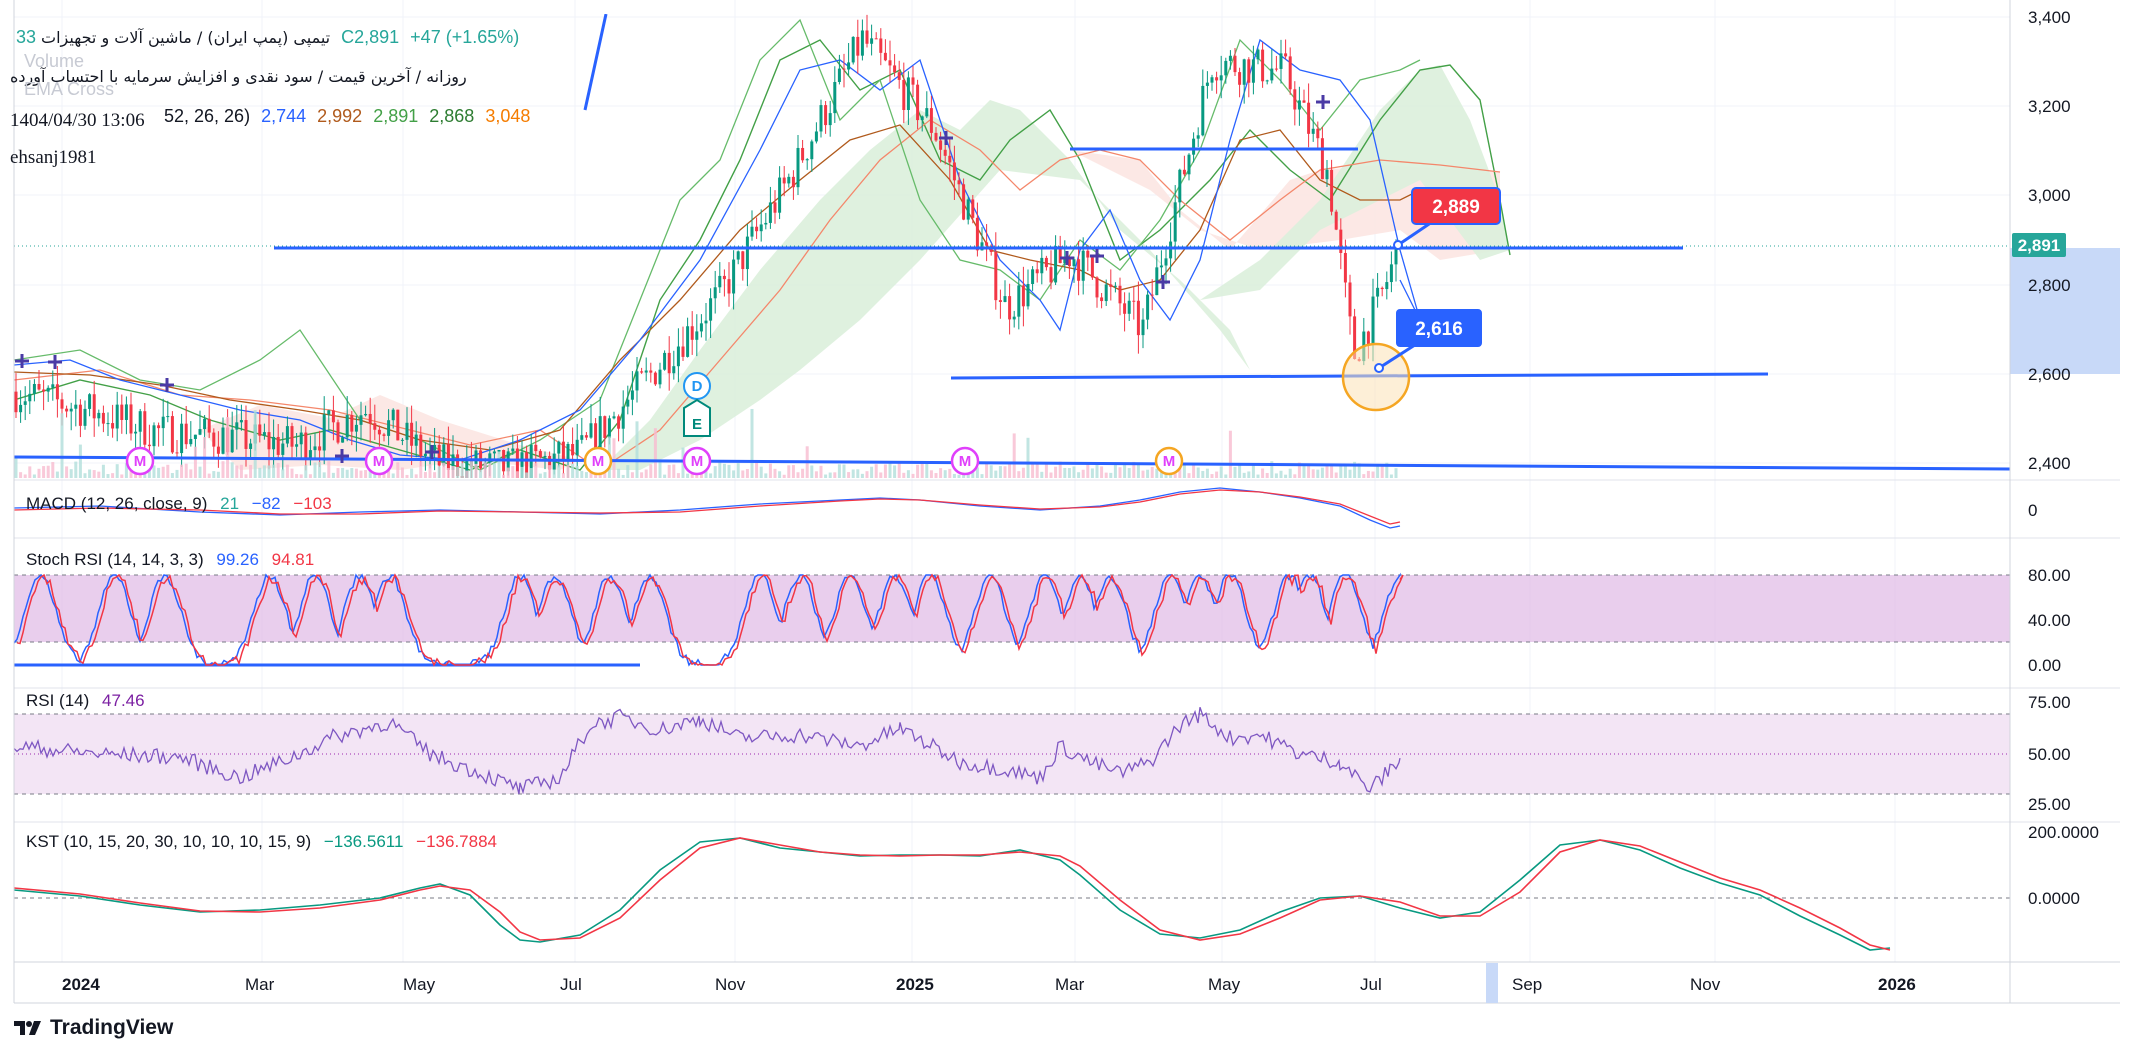 The image size is (2130, 1055). I want to click on rsi-axis: 75.00 50.00 25.00, so click(2049, 753).